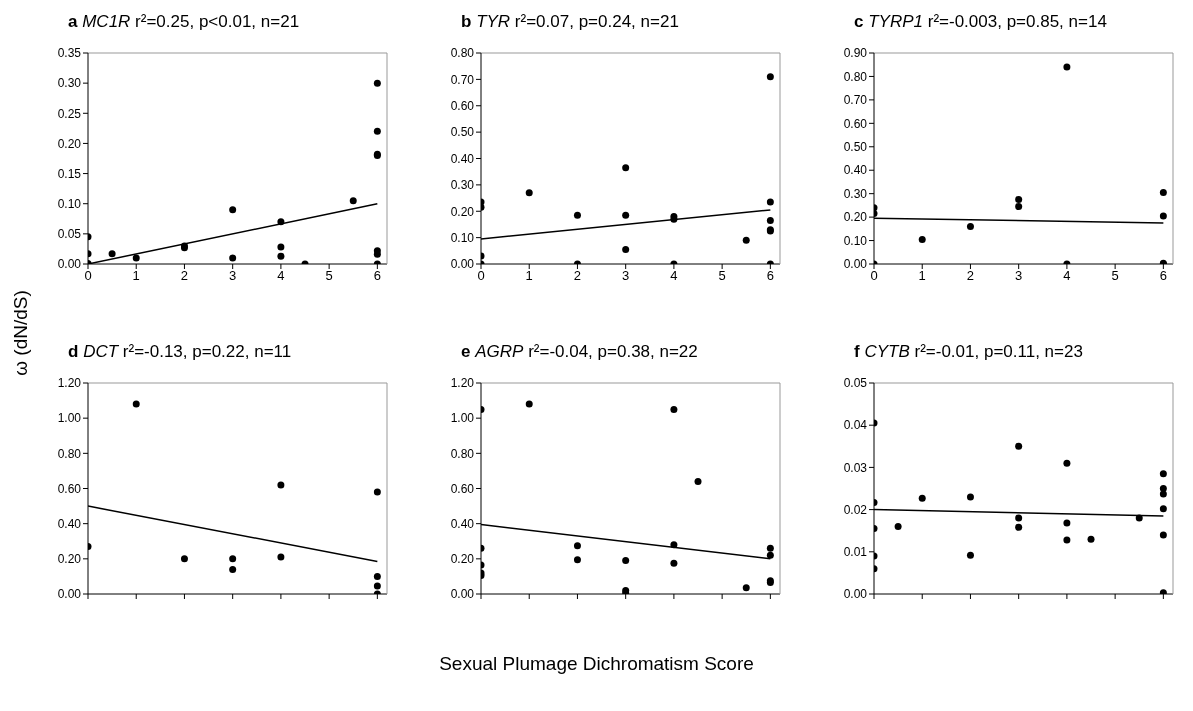  What do you see at coordinates (21, 333) in the screenshot?
I see `y-axis-title: ω (dN/dS)` at bounding box center [21, 333].